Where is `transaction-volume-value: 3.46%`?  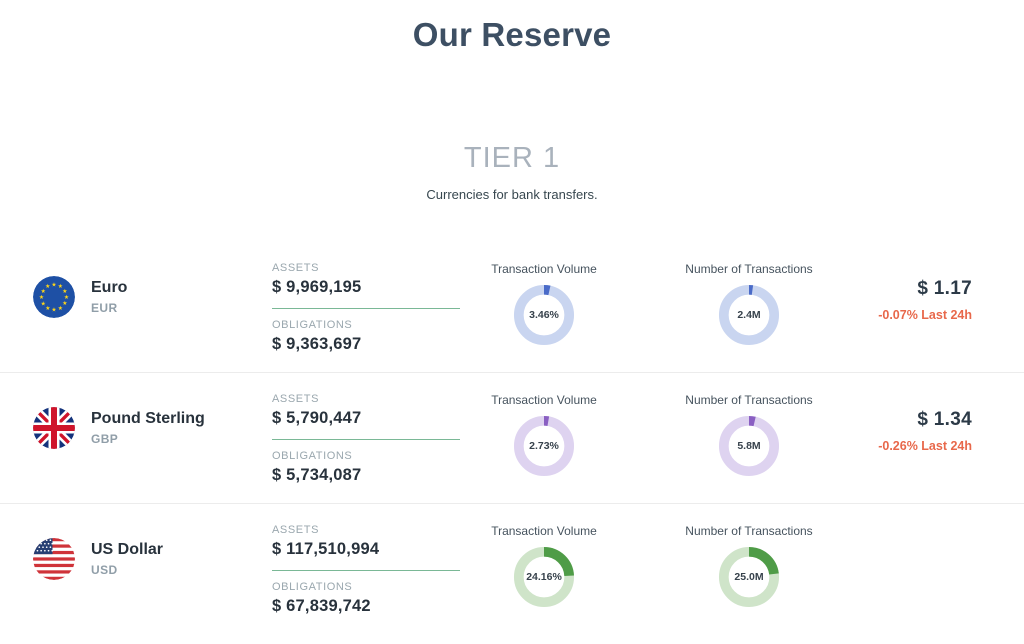 transaction-volume-value: 3.46% is located at coordinates (544, 315).